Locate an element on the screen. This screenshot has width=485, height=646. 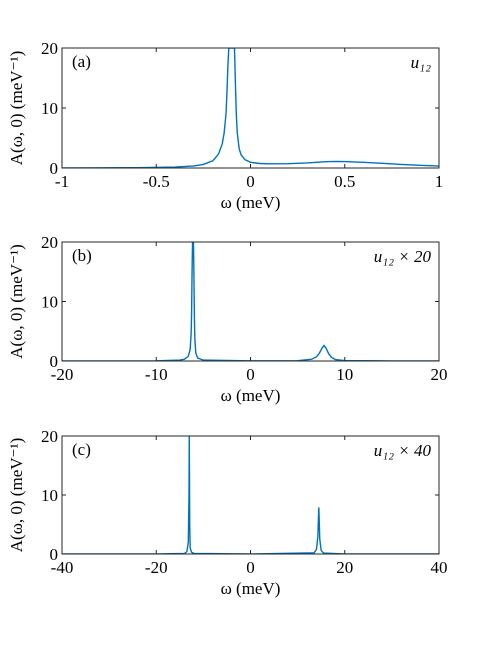
axes-box is located at coordinates (250, 108).